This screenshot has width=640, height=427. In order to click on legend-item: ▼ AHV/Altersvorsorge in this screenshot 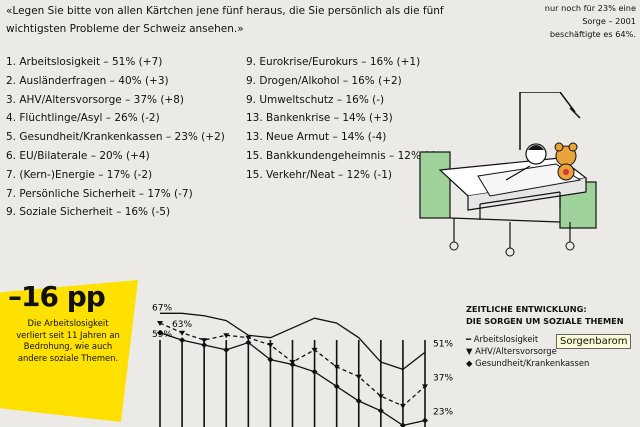, I will do `click(511, 351)`.